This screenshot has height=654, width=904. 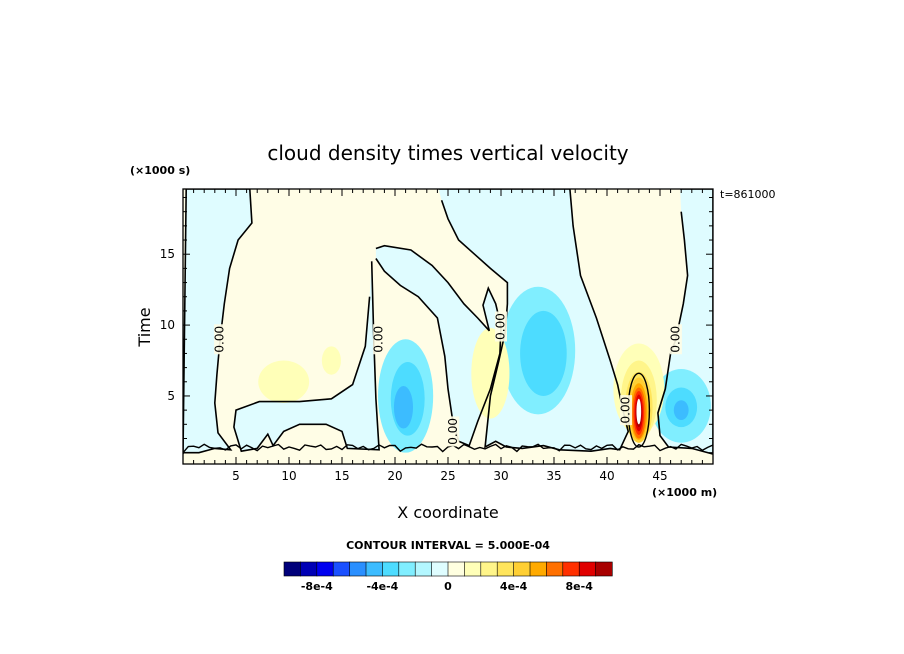 What do you see at coordinates (144, 327) in the screenshot?
I see `y-axis-label: Time` at bounding box center [144, 327].